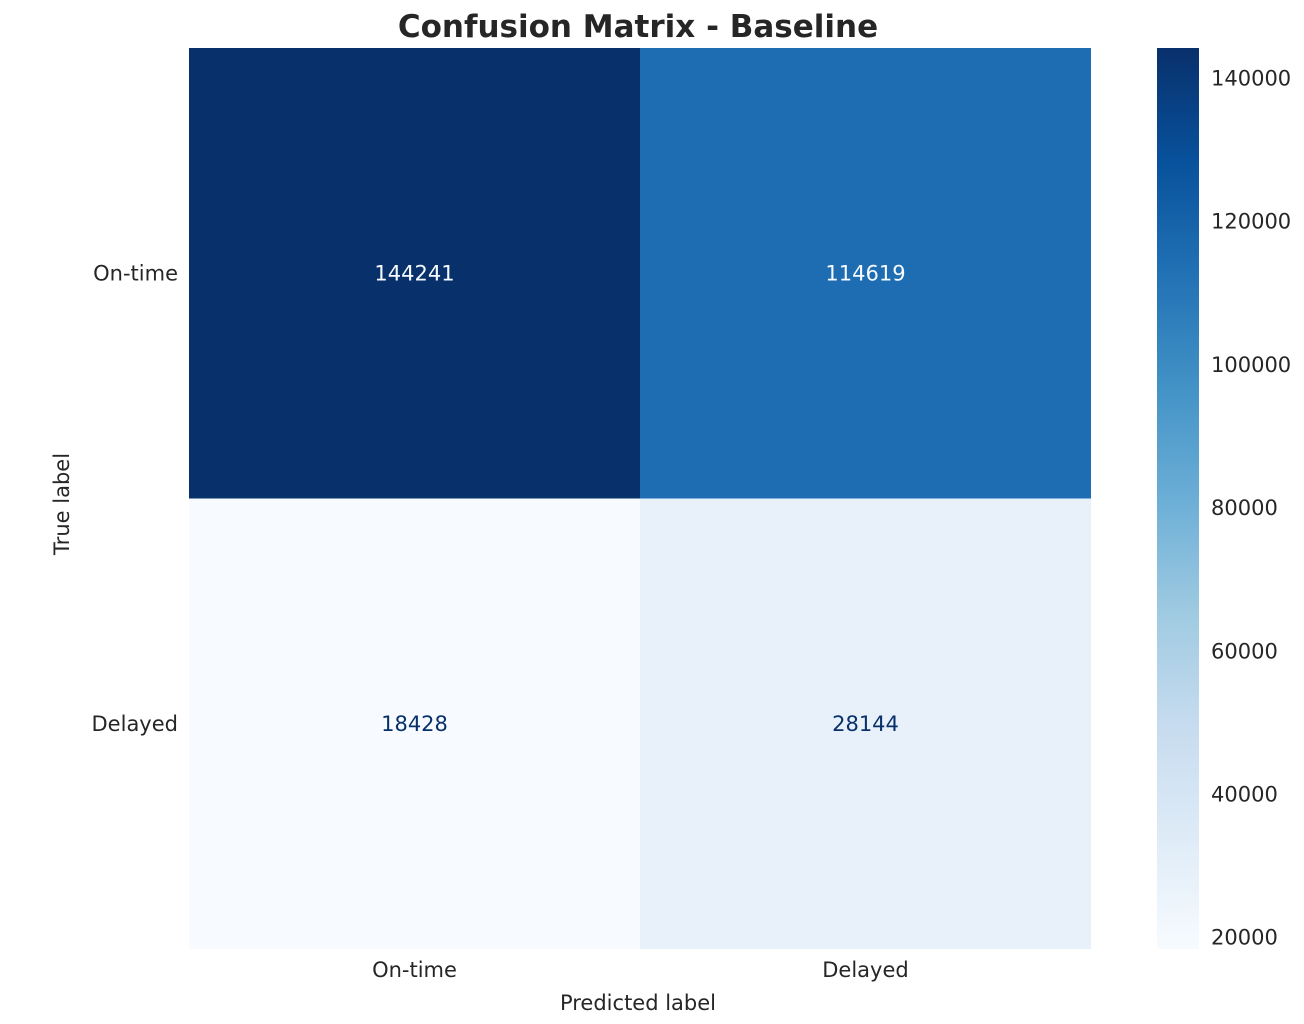  Describe the element at coordinates (1244, 795) in the screenshot. I see `colorbar-tick-label-40000: 40000` at that location.